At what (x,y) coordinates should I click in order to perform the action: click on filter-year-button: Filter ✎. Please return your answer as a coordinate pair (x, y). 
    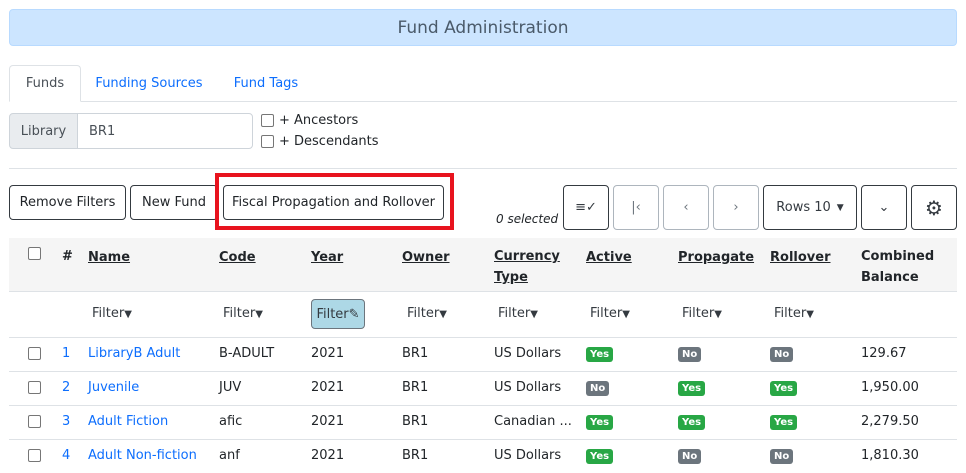
    Looking at the image, I should click on (338, 314).